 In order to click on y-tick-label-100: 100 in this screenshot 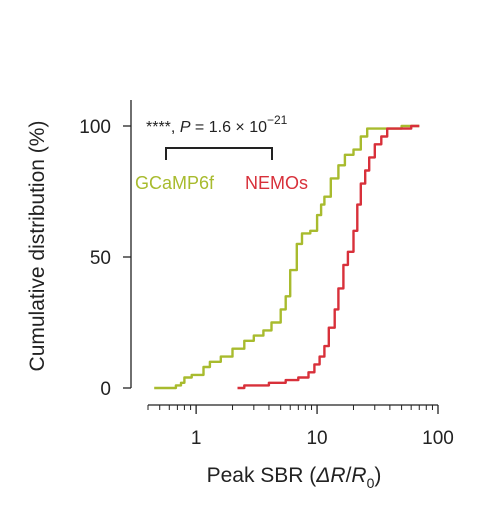, I will do `click(95, 127)`.